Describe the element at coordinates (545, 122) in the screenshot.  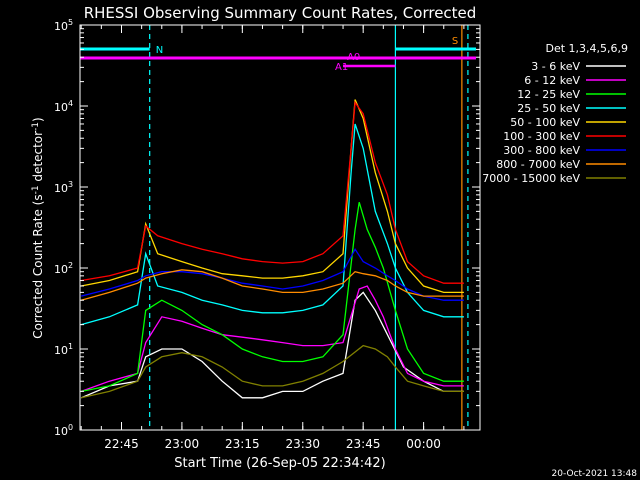
I see `legend-label: 50 - 100 keV` at that location.